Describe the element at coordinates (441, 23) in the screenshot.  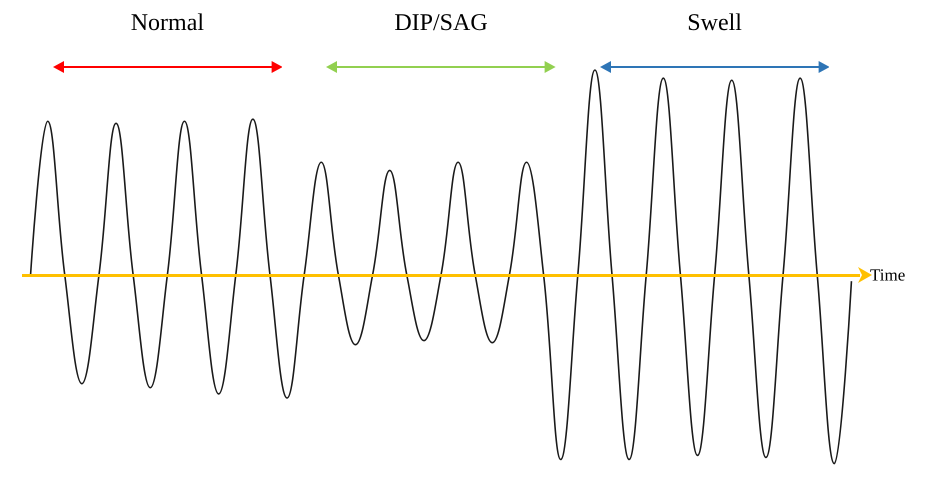
I see `text: DIP/SAG` at that location.